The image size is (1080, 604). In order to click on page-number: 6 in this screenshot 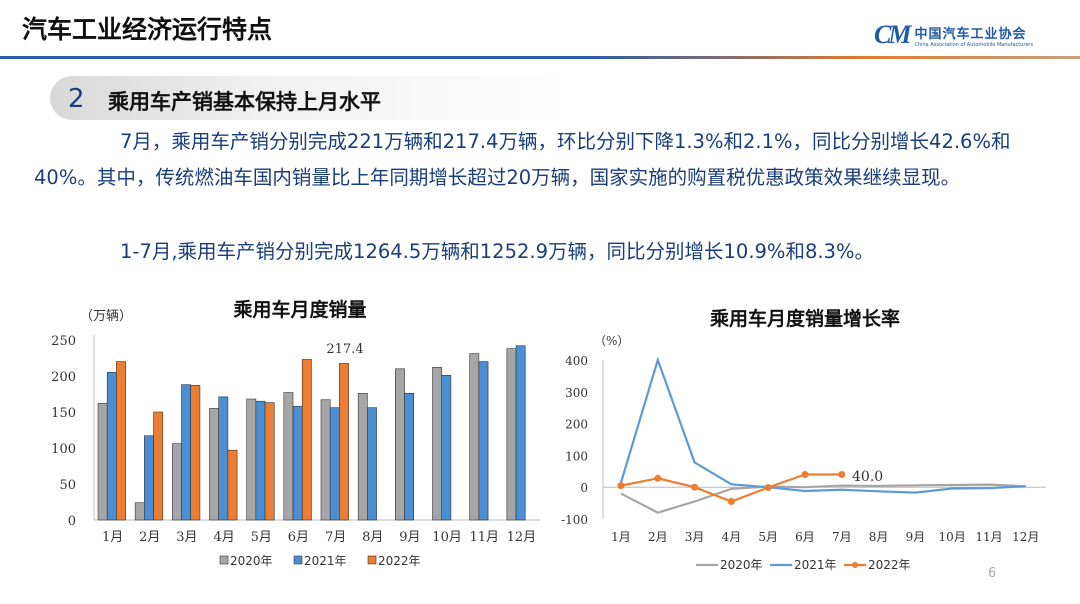, I will do `click(992, 573)`.